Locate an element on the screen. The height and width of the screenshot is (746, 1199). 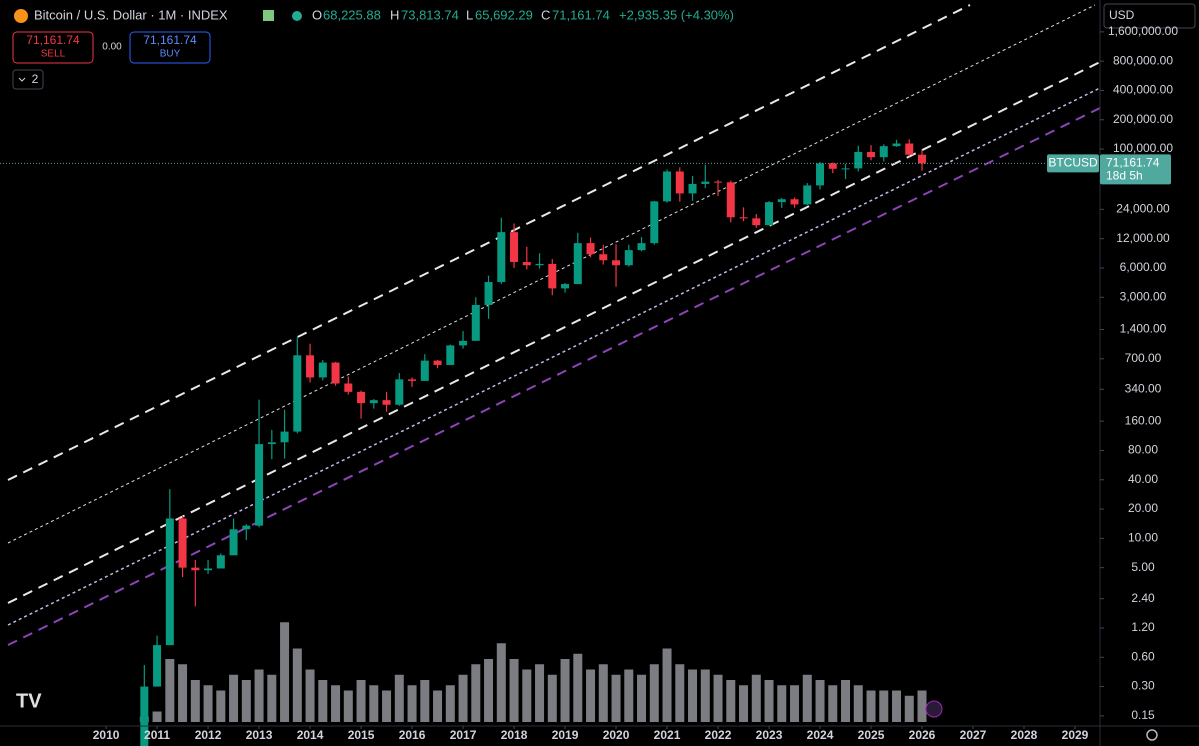
y-tick-label: 400,000.00 is located at coordinates (1143, 90).